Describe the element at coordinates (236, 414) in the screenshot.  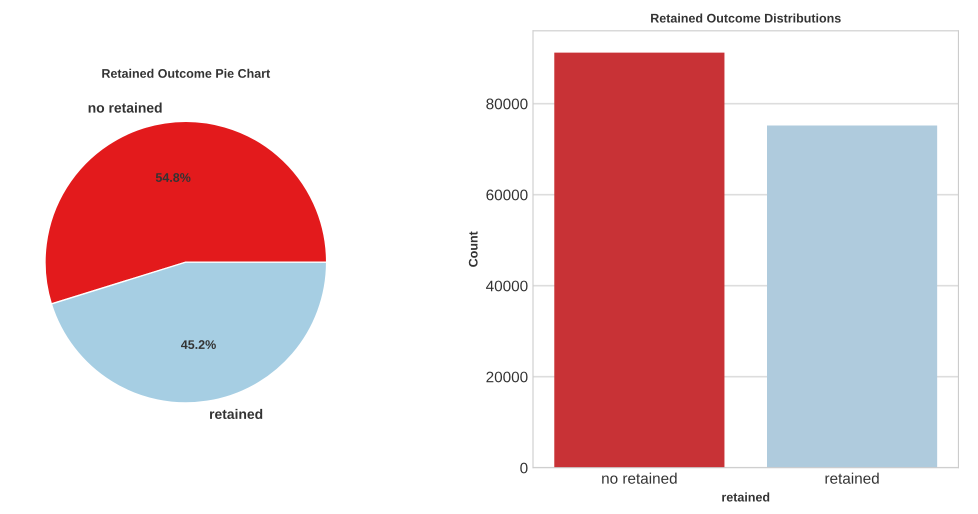
I see `slice-label: retained` at that location.